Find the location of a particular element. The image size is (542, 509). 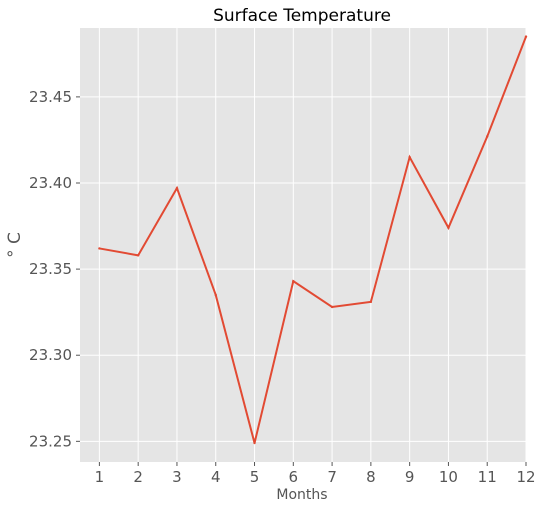

y-tick-label: 23.35 is located at coordinates (50, 269).